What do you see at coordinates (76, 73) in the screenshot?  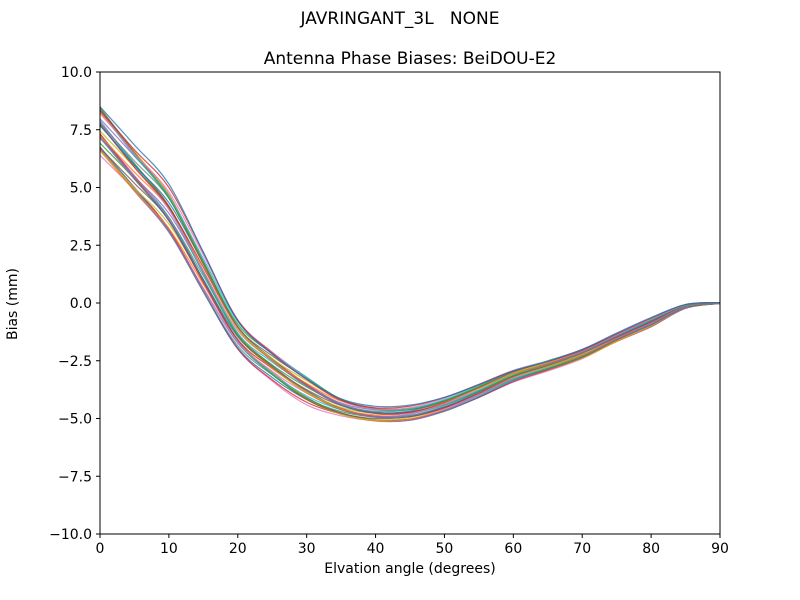 I see `y-tick-label: 10.0` at bounding box center [76, 73].